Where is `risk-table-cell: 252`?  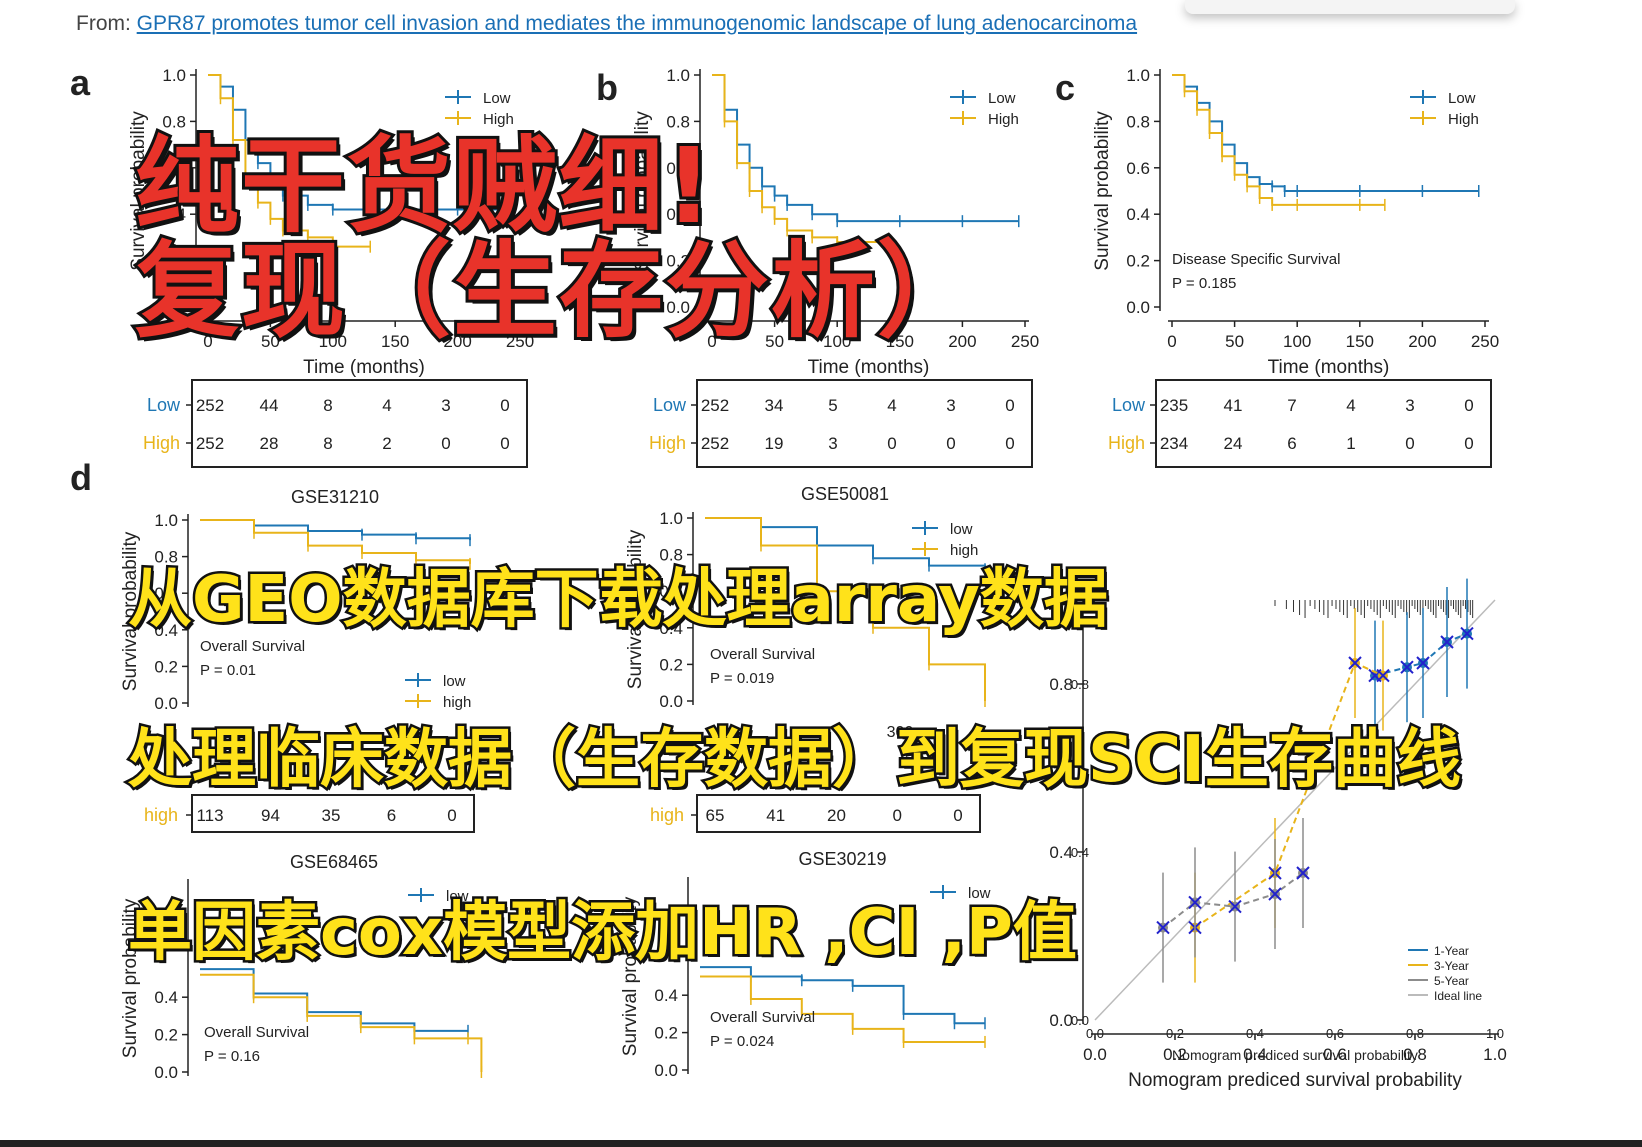 risk-table-cell: 252 is located at coordinates (715, 405).